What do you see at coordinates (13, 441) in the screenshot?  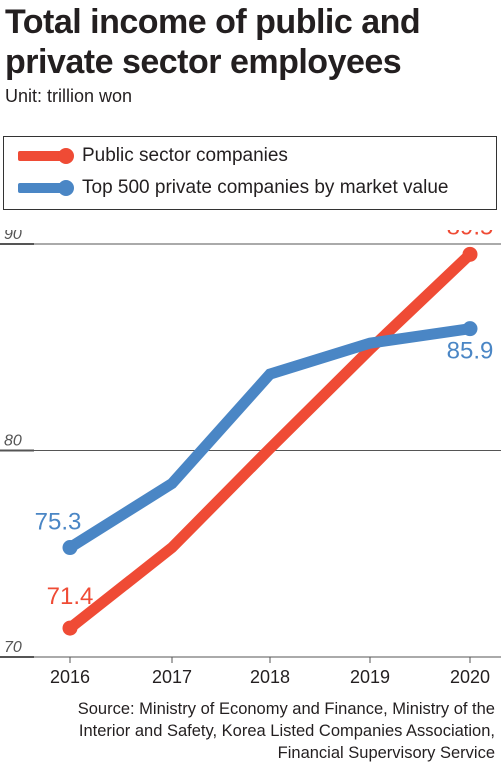 I see `y-tick-label: 80` at bounding box center [13, 441].